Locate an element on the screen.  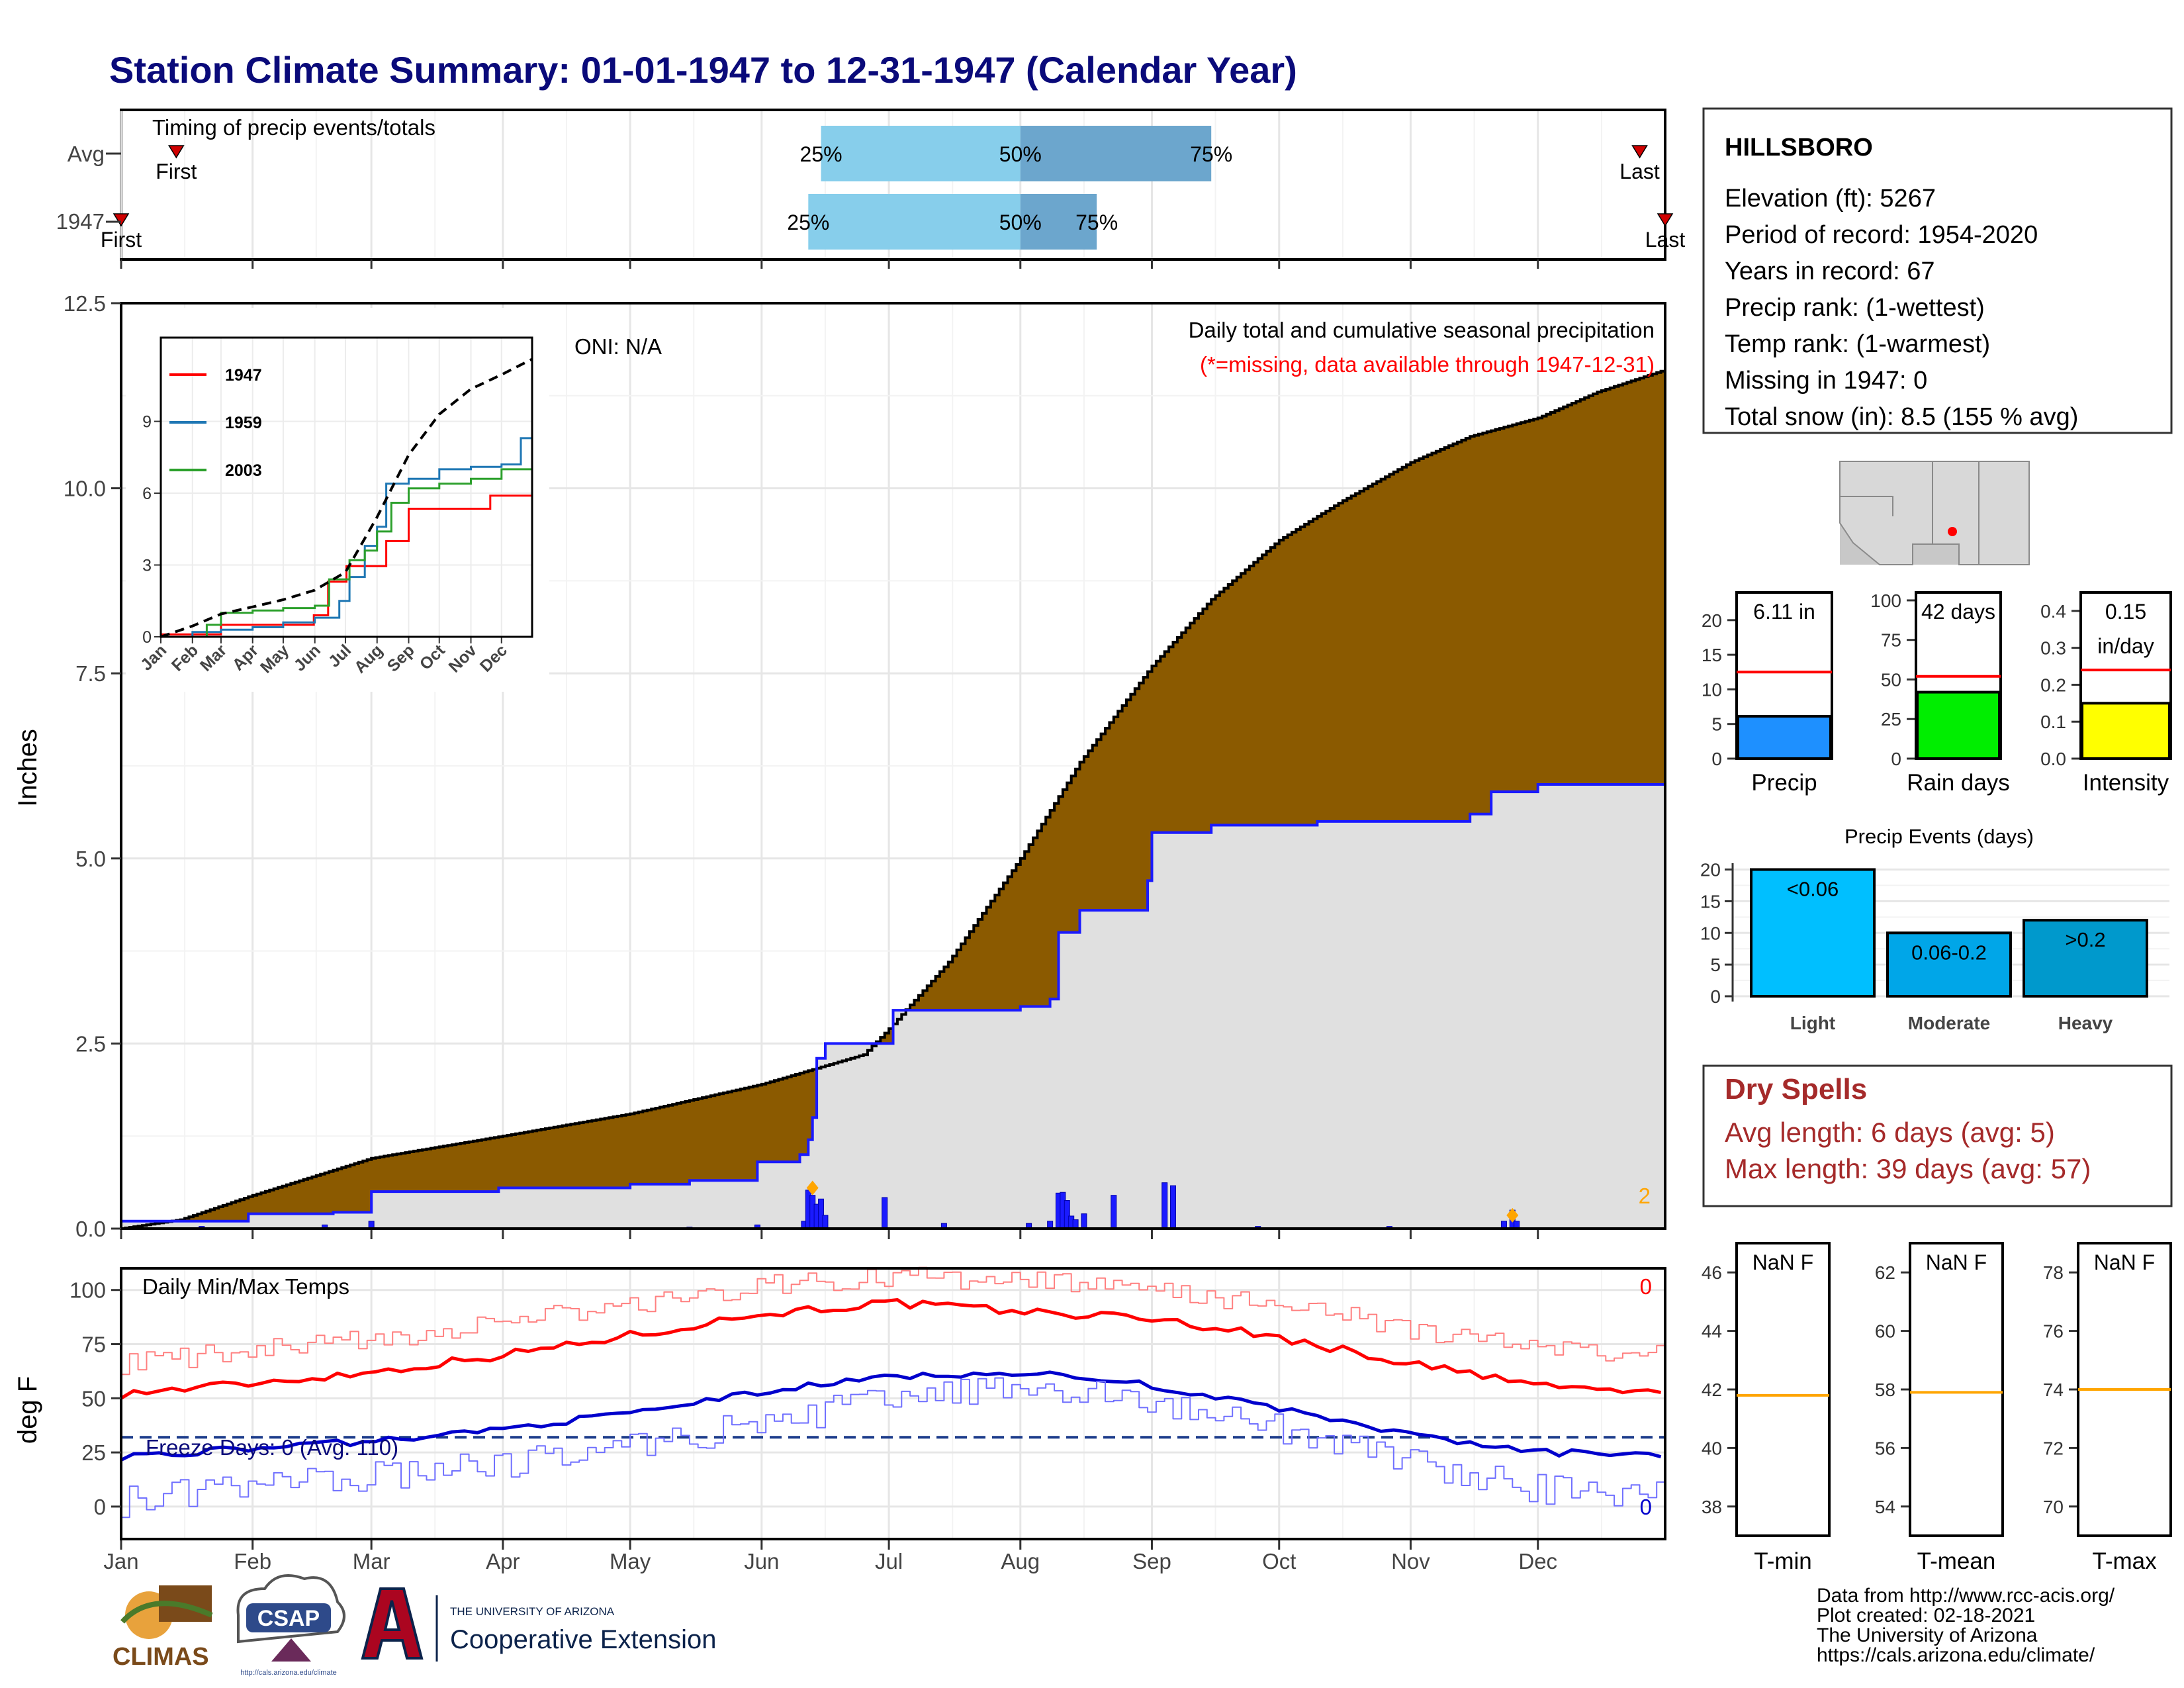
inset-frame is located at coordinates (346, 487).